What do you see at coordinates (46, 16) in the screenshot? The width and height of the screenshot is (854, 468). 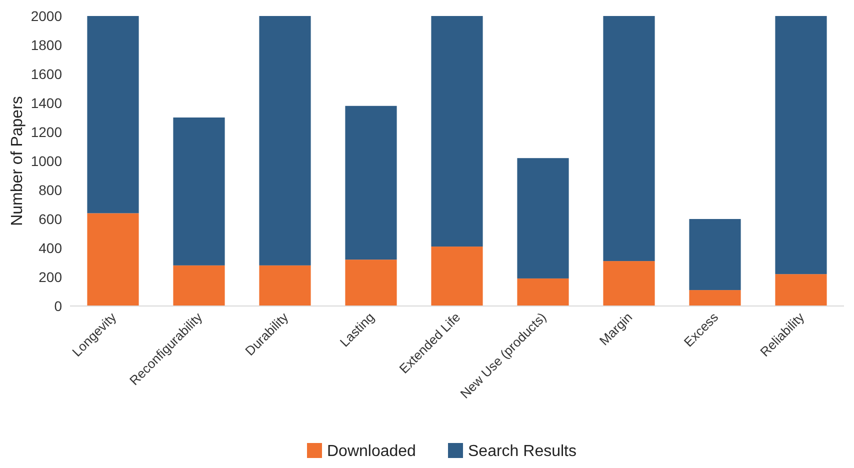 I see `y-tick-label: 2000` at bounding box center [46, 16].